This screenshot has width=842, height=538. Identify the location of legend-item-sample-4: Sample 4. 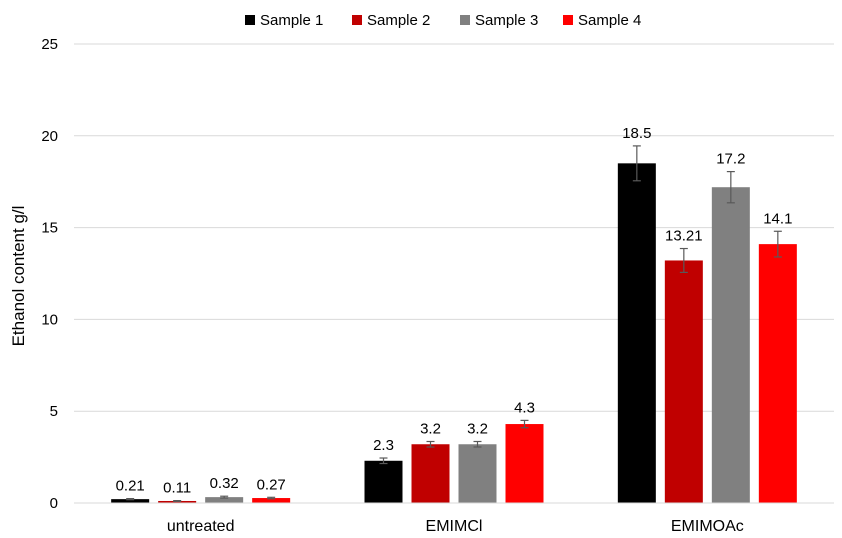
(602, 20).